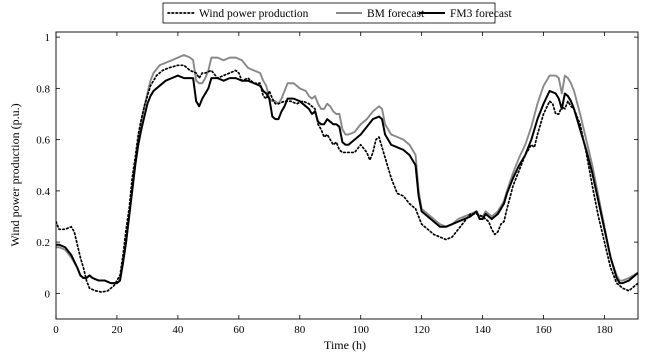 This screenshot has width=649, height=355. What do you see at coordinates (482, 330) in the screenshot?
I see `x-tick-label: 140` at bounding box center [482, 330].